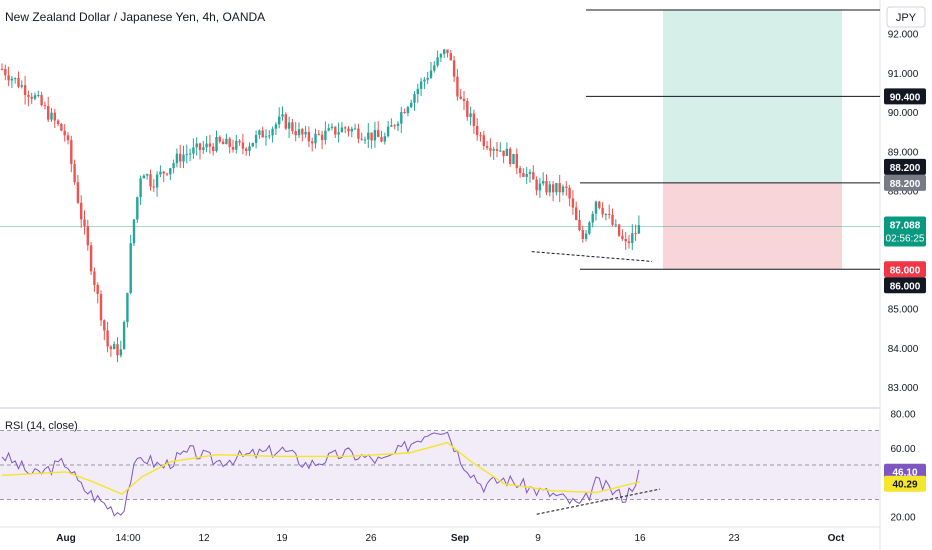 This screenshot has height=550, width=932. I want to click on rsi-ma-value-label: 40.29, so click(904, 485).